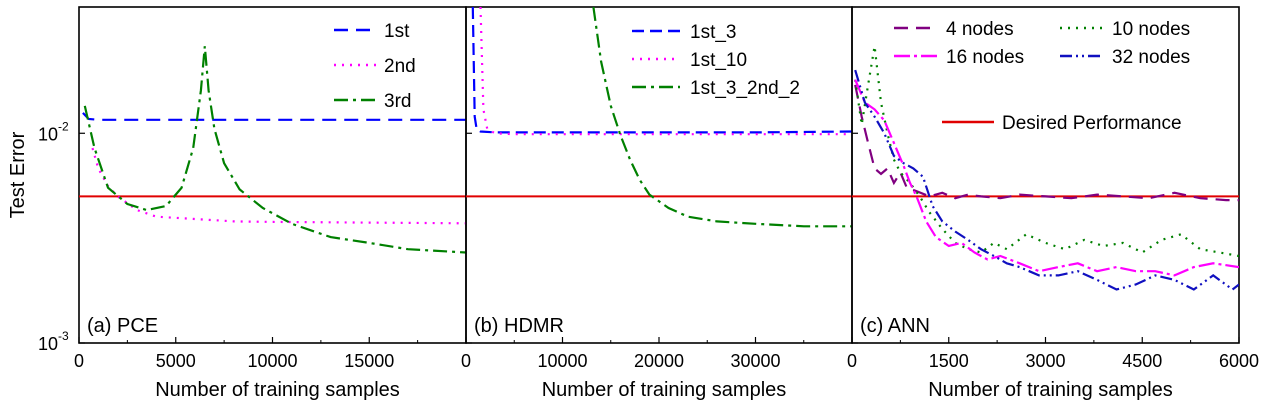 Image resolution: width=1269 pixels, height=410 pixels. I want to click on x-tick-label: 20000, so click(659, 361).